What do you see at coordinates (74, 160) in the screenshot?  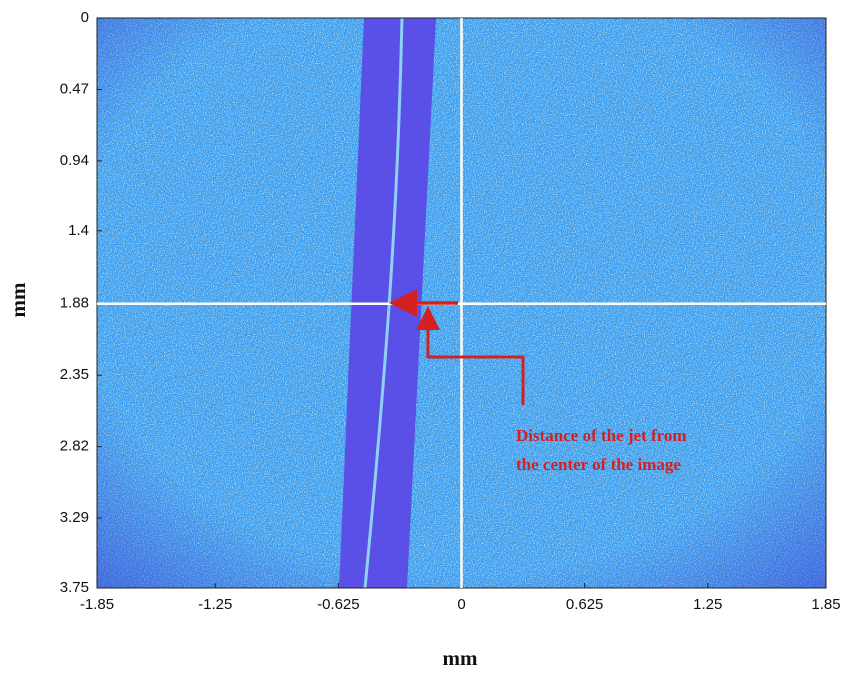 I see `y-tick-label: 0.94` at bounding box center [74, 160].